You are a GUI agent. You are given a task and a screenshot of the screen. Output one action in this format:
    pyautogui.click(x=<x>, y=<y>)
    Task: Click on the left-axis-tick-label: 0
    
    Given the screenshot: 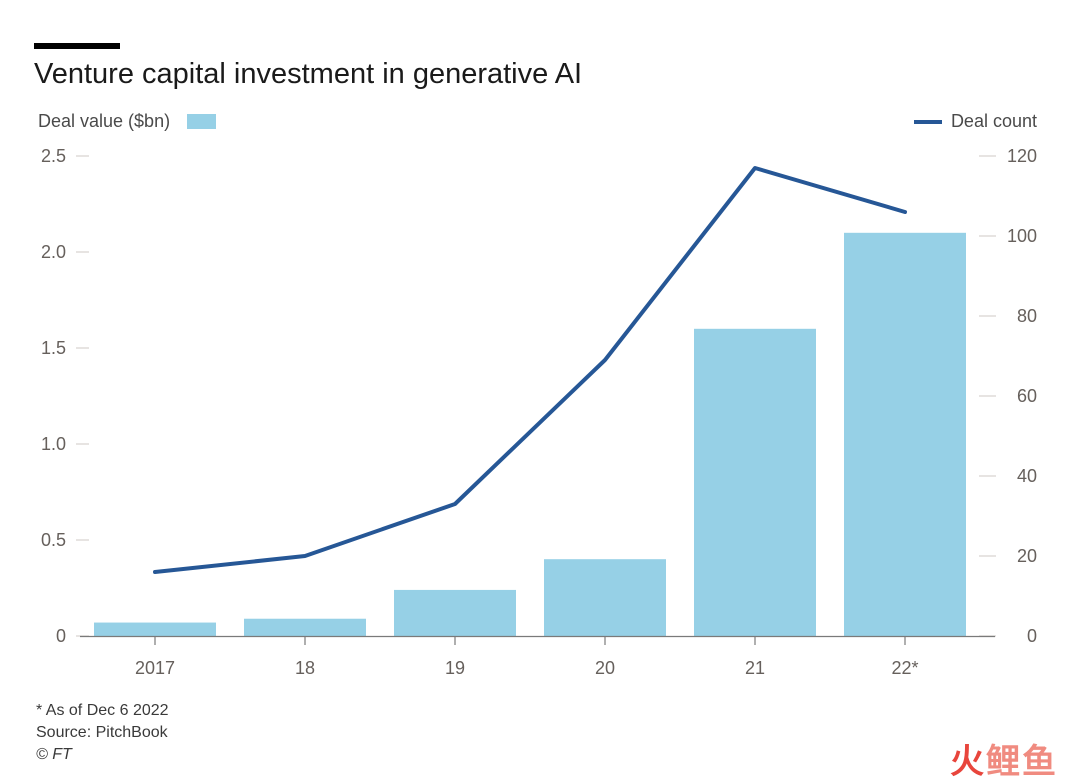 What is the action you would take?
    pyautogui.click(x=61, y=636)
    